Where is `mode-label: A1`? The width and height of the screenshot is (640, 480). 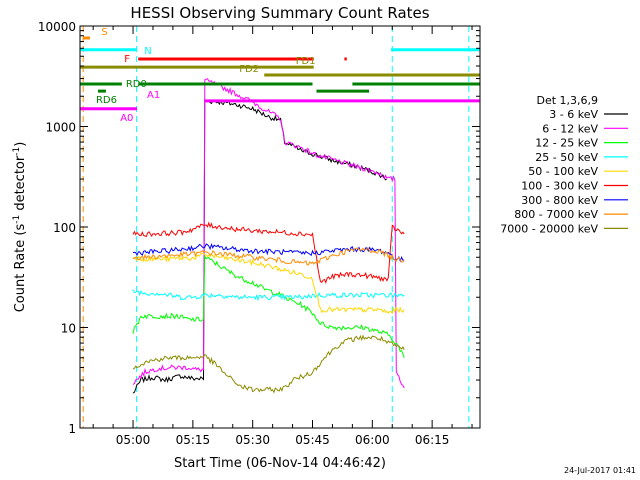 mode-label: A1 is located at coordinates (153, 95).